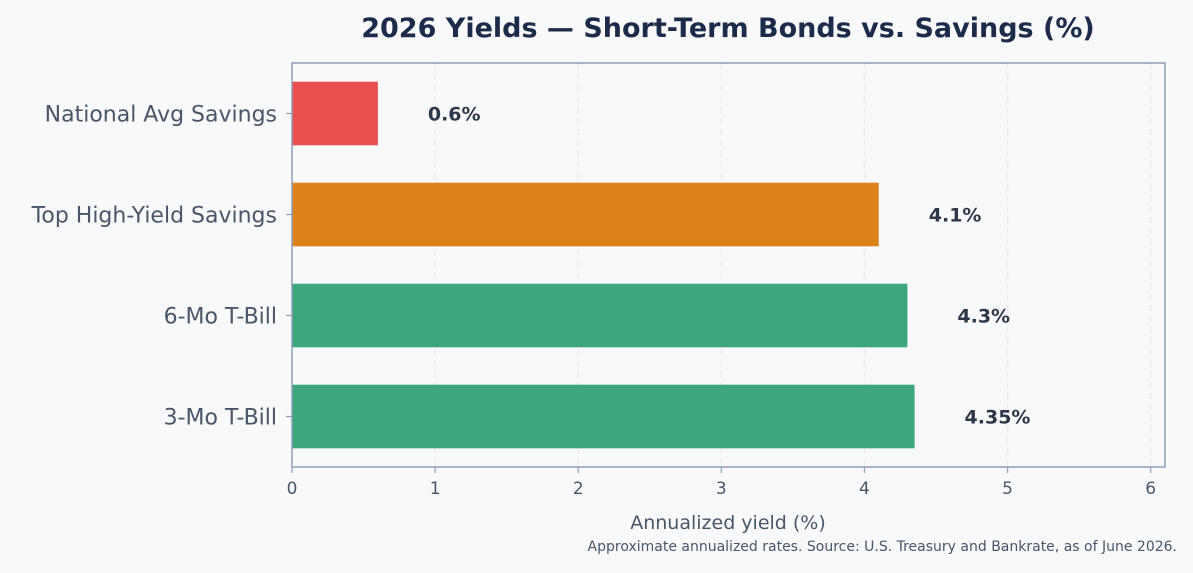 The width and height of the screenshot is (1193, 573). What do you see at coordinates (998, 418) in the screenshot?
I see `bar-value-label: 4.35%` at bounding box center [998, 418].